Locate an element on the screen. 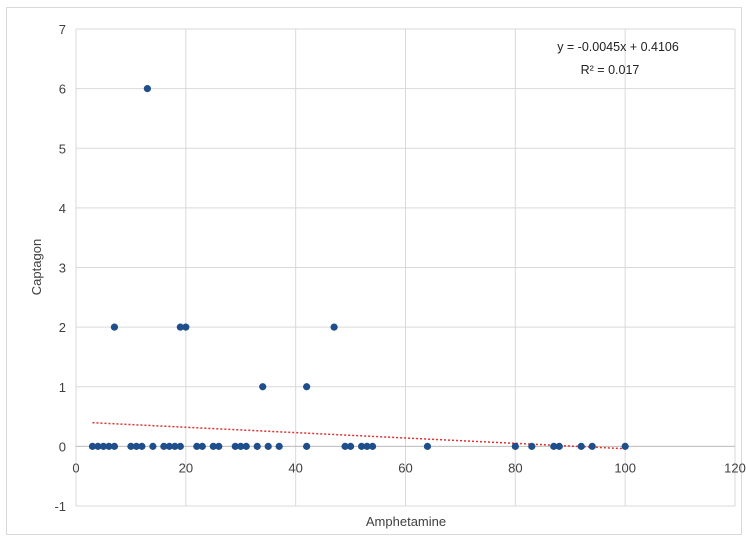  x-tick-label: 100 is located at coordinates (625, 467).